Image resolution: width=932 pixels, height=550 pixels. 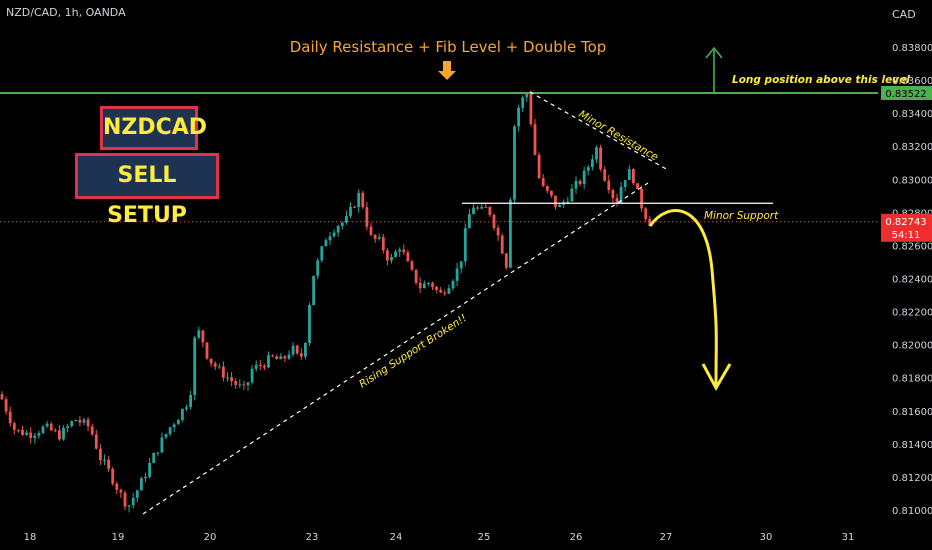 I want to click on minor-resistance-trendline, so click(x=599, y=131).